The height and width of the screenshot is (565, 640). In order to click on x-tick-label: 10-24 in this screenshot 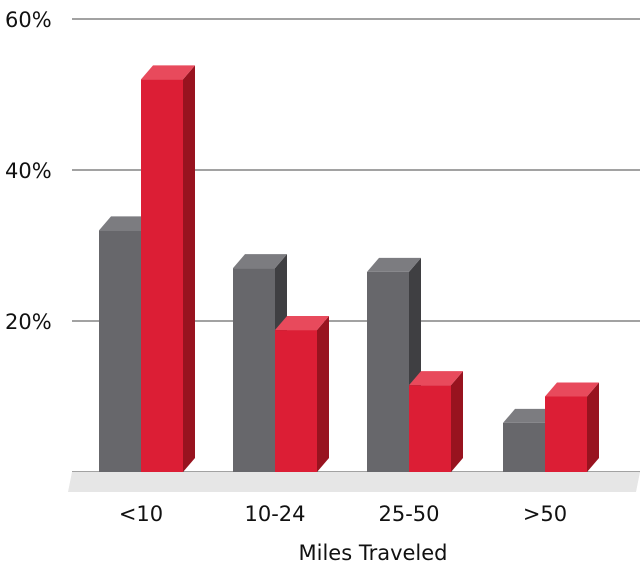, I will do `click(274, 514)`.